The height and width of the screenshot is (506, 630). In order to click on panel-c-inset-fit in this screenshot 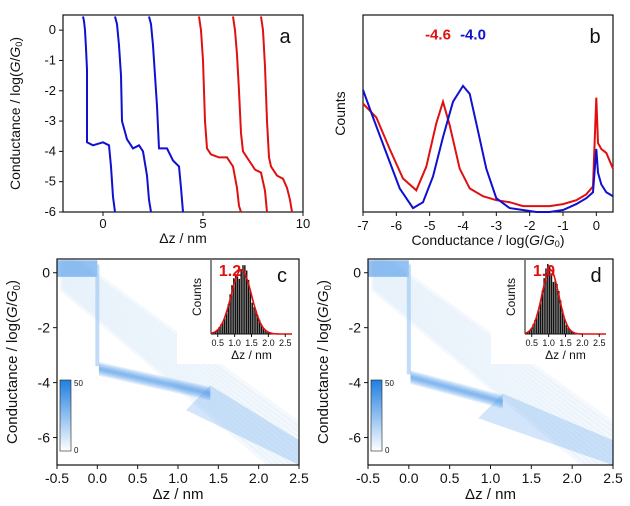, I will do `click(251, 301)`.